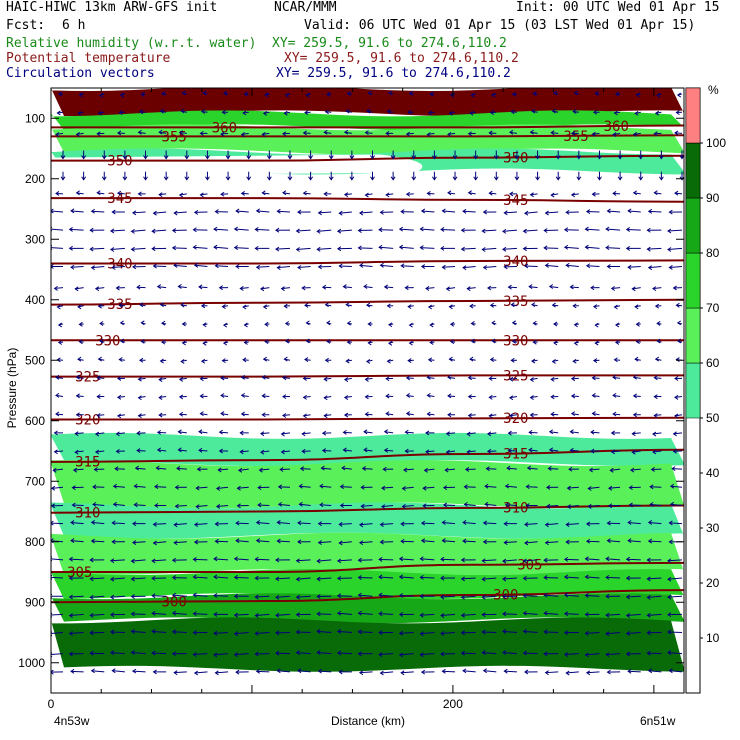  What do you see at coordinates (35, 300) in the screenshot?
I see `y-tick-label: 400` at bounding box center [35, 300].